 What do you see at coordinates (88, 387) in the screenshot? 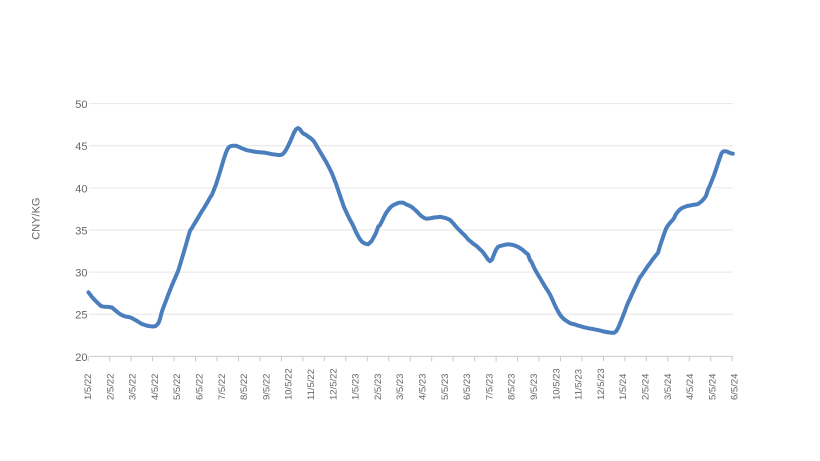
I see `svg-text: 1/5/22` at bounding box center [88, 387].